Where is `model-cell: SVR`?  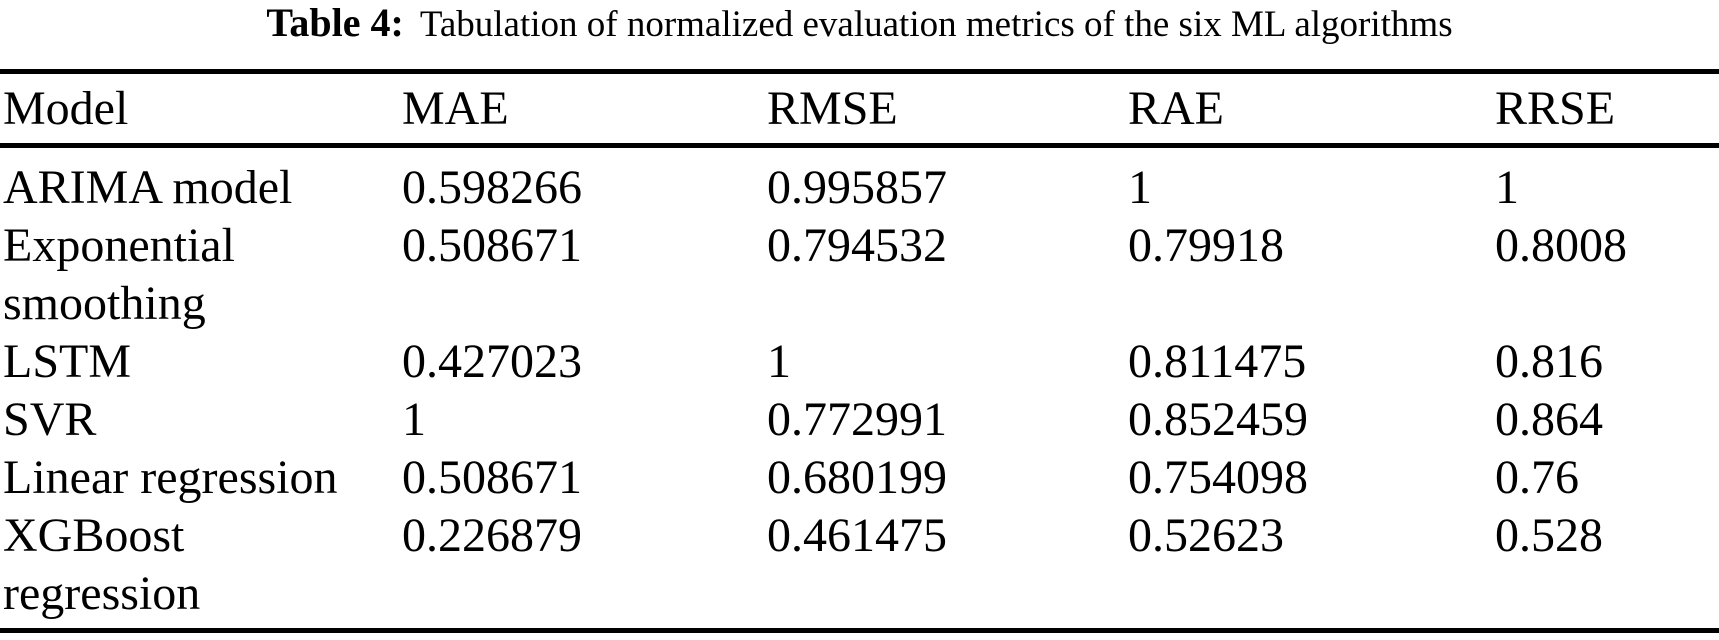
model-cell: SVR is located at coordinates (50, 419).